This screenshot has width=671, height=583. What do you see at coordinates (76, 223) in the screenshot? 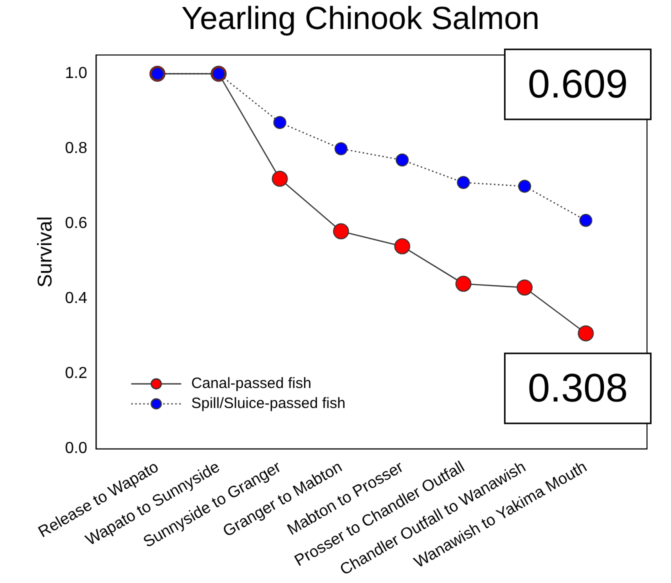
I see `y-tick-label: 0.6` at bounding box center [76, 223].